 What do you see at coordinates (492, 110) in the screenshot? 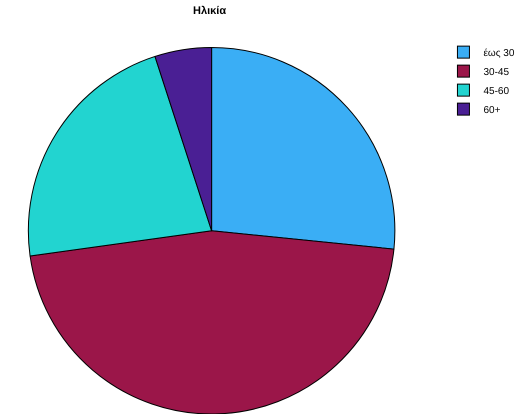
I see `legend-label: 60+` at bounding box center [492, 110].